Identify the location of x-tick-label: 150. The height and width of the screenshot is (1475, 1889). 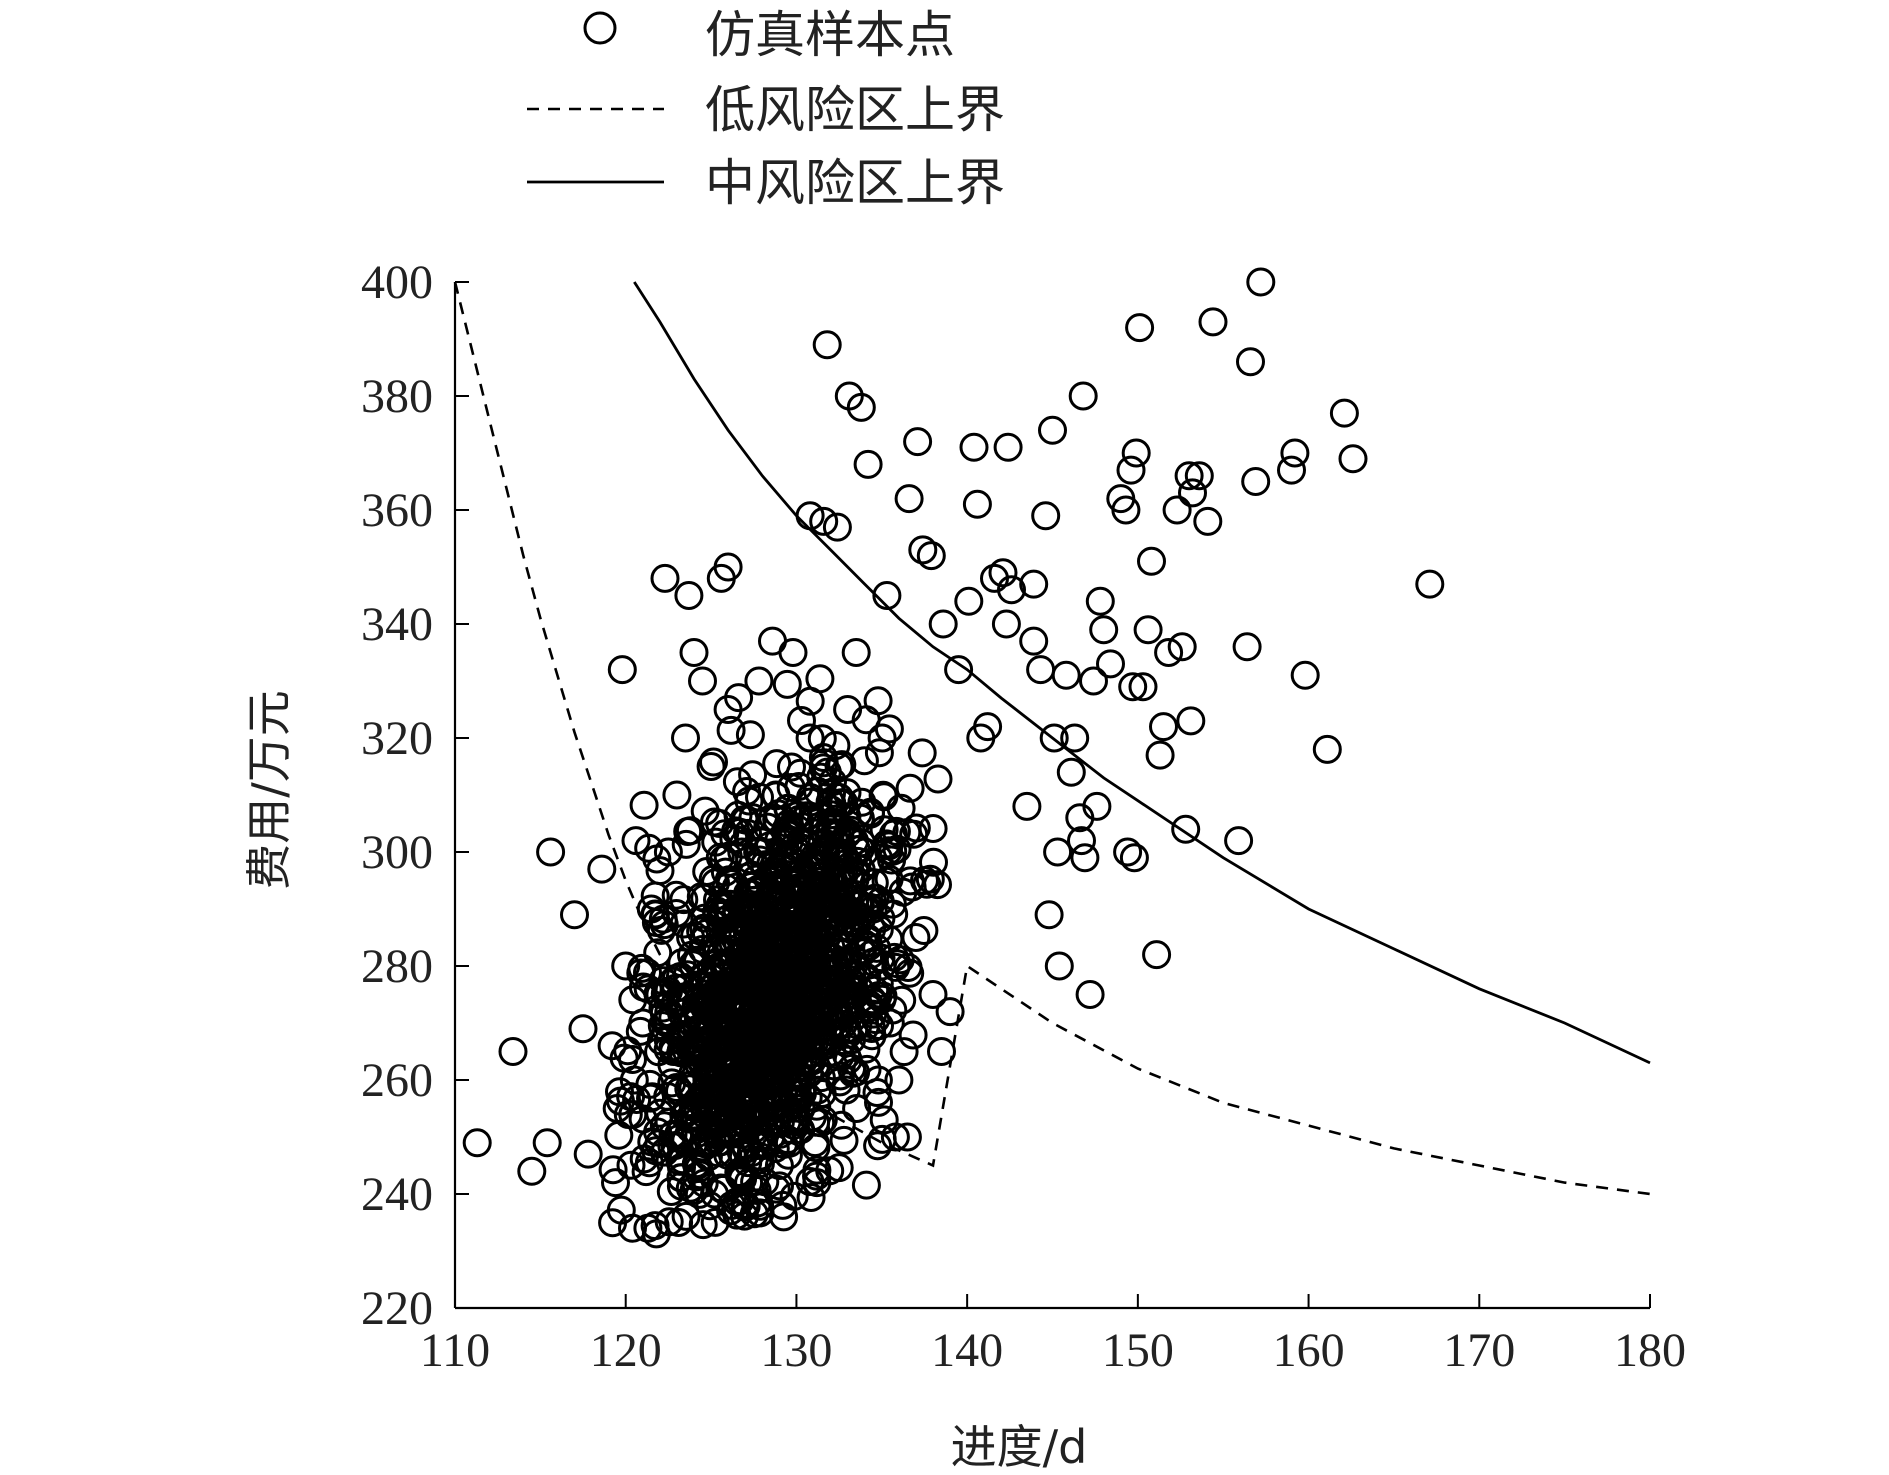
(1138, 1350).